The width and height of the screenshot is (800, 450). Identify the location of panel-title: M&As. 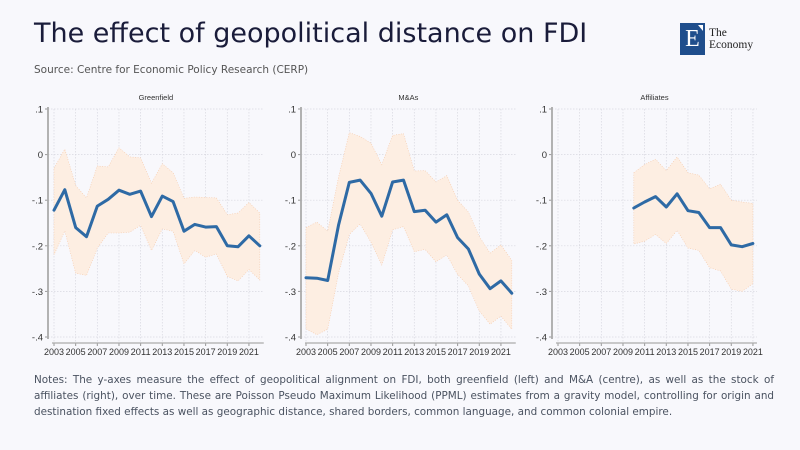
(408, 97).